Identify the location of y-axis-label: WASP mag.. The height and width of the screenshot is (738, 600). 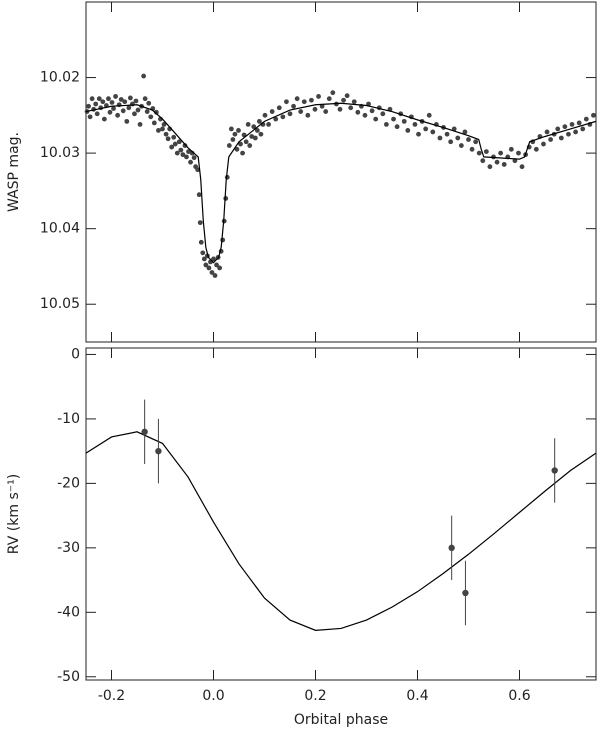
(14, 172).